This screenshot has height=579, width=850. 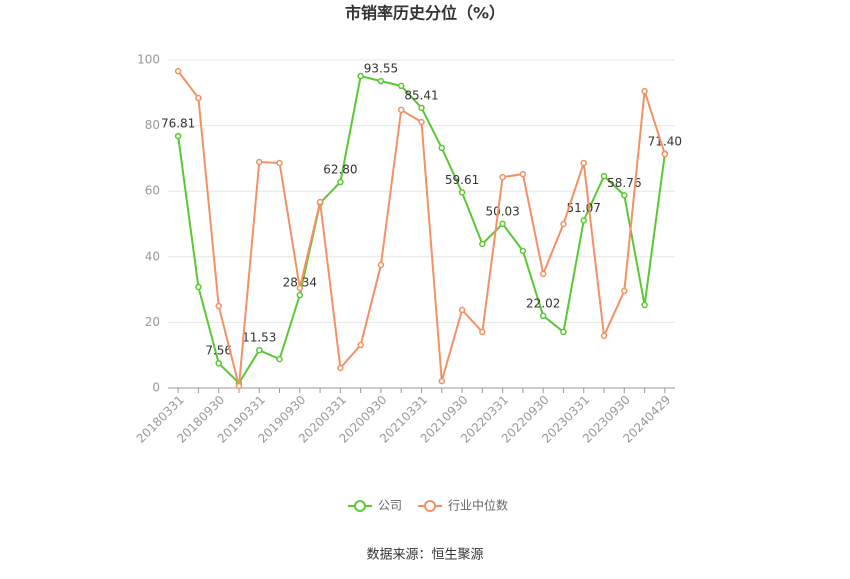 I want to click on value-label: 62.80, so click(x=340, y=170).